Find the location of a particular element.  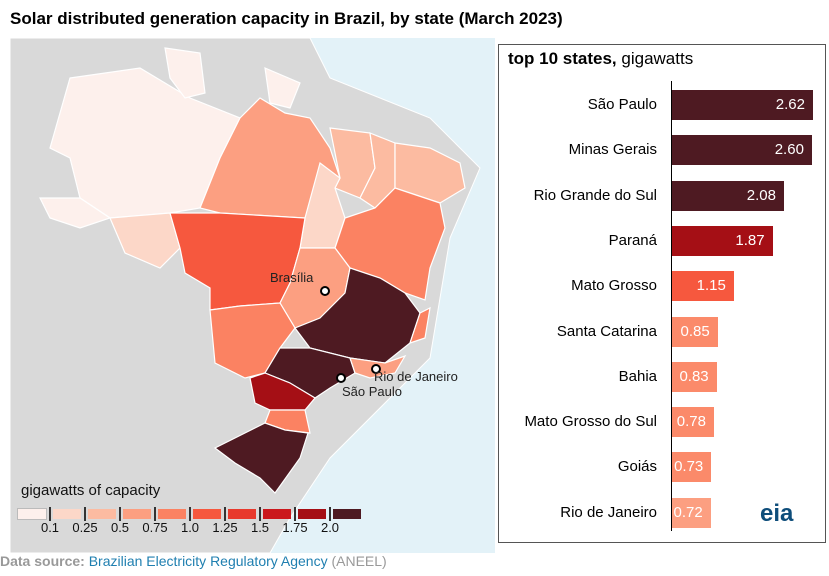

legend-label: 2.0 is located at coordinates (330, 527).